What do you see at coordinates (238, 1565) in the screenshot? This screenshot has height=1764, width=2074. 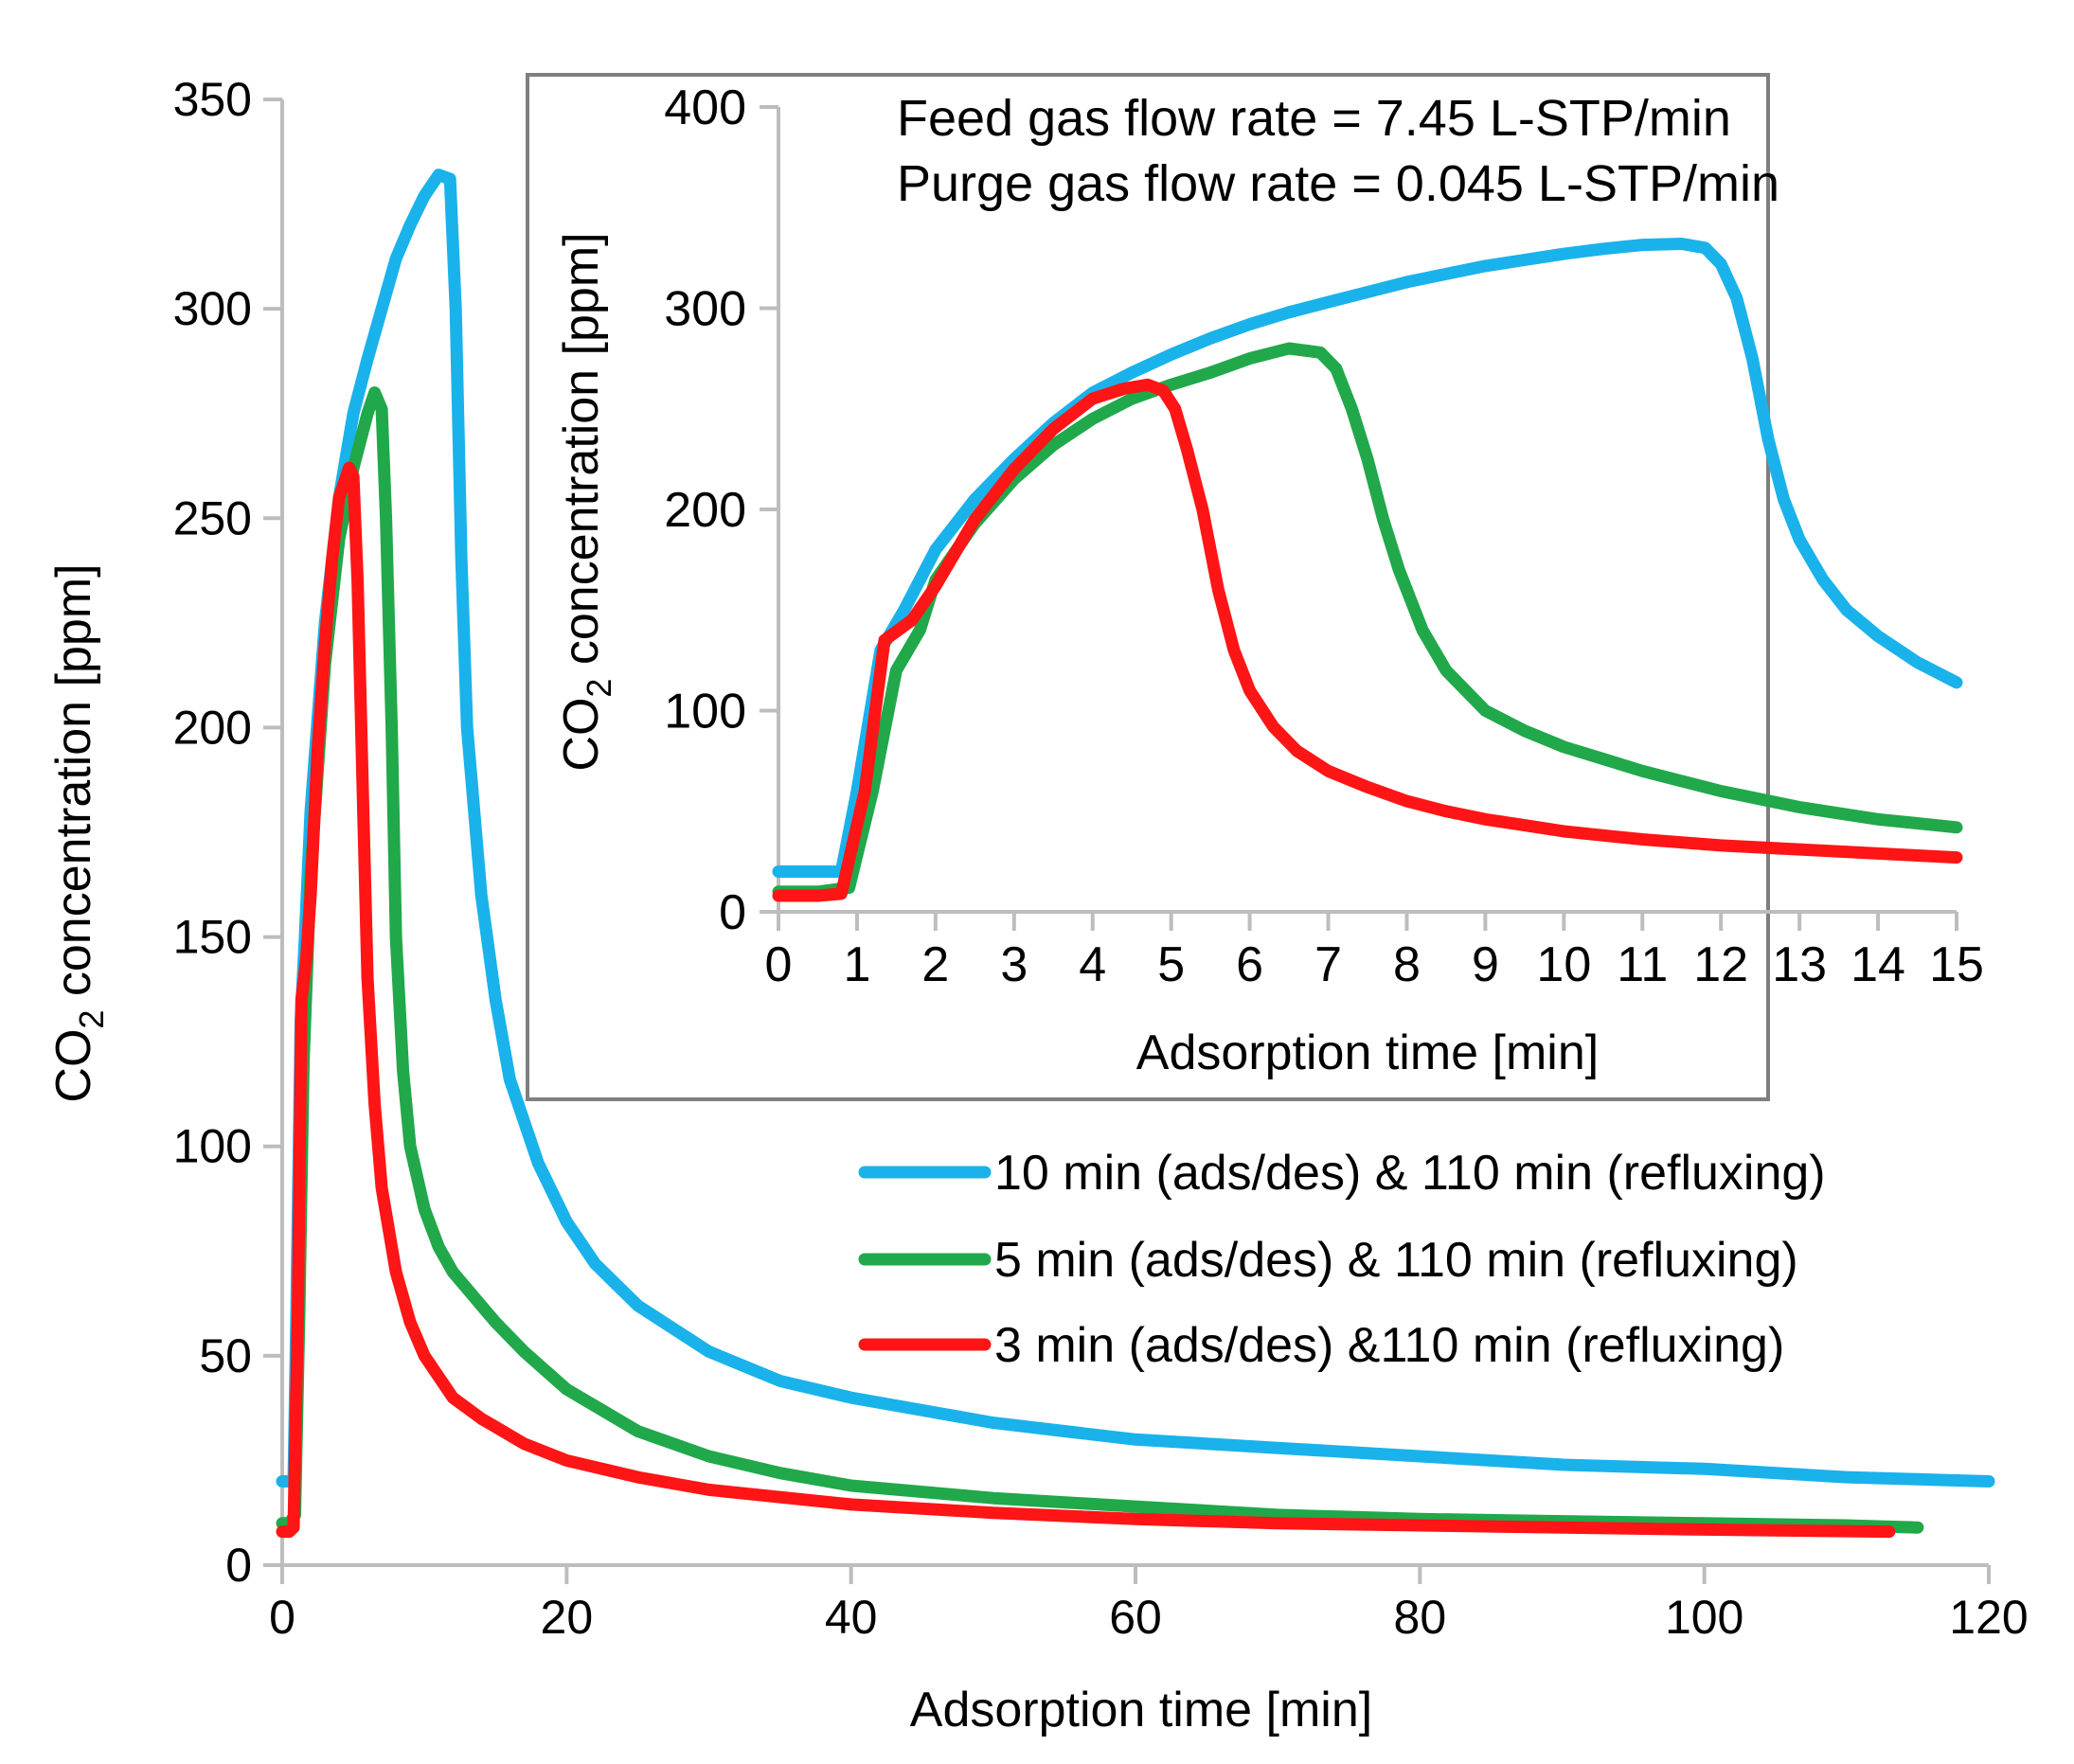 I see `main-y-tick-label: 0` at bounding box center [238, 1565].